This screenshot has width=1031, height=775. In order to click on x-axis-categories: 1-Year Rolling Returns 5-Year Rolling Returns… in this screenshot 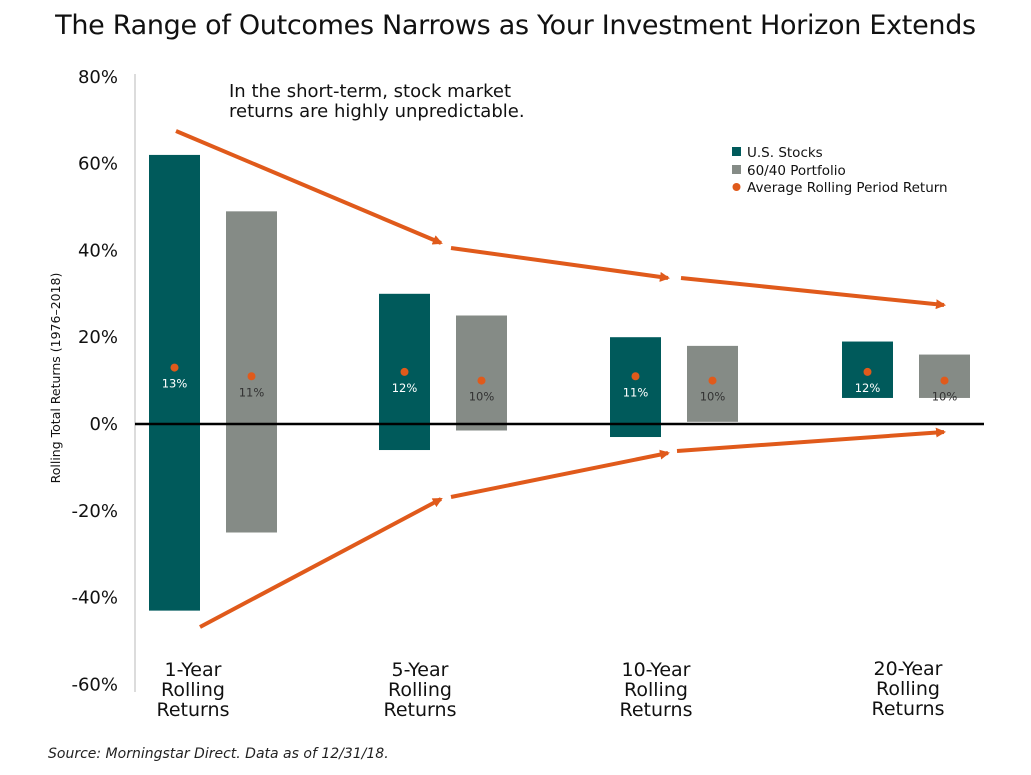, I will do `click(551, 689)`.